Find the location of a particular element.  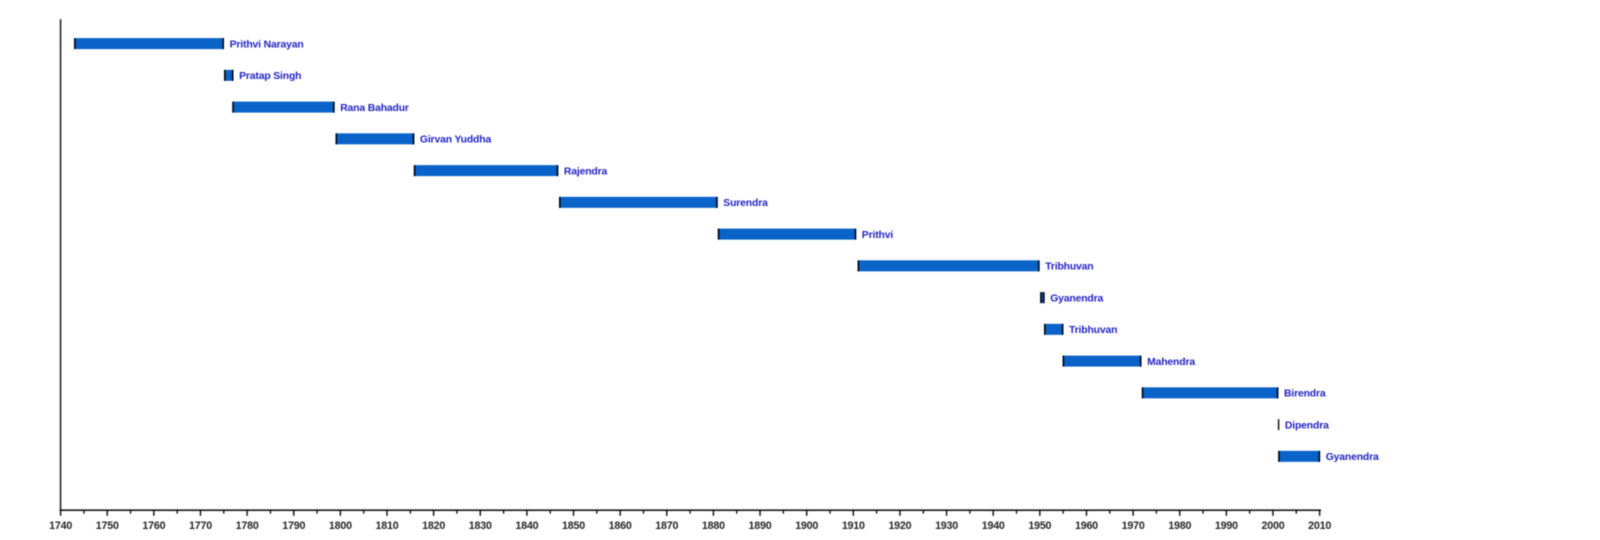

svg-text: 1970 is located at coordinates (1133, 526).